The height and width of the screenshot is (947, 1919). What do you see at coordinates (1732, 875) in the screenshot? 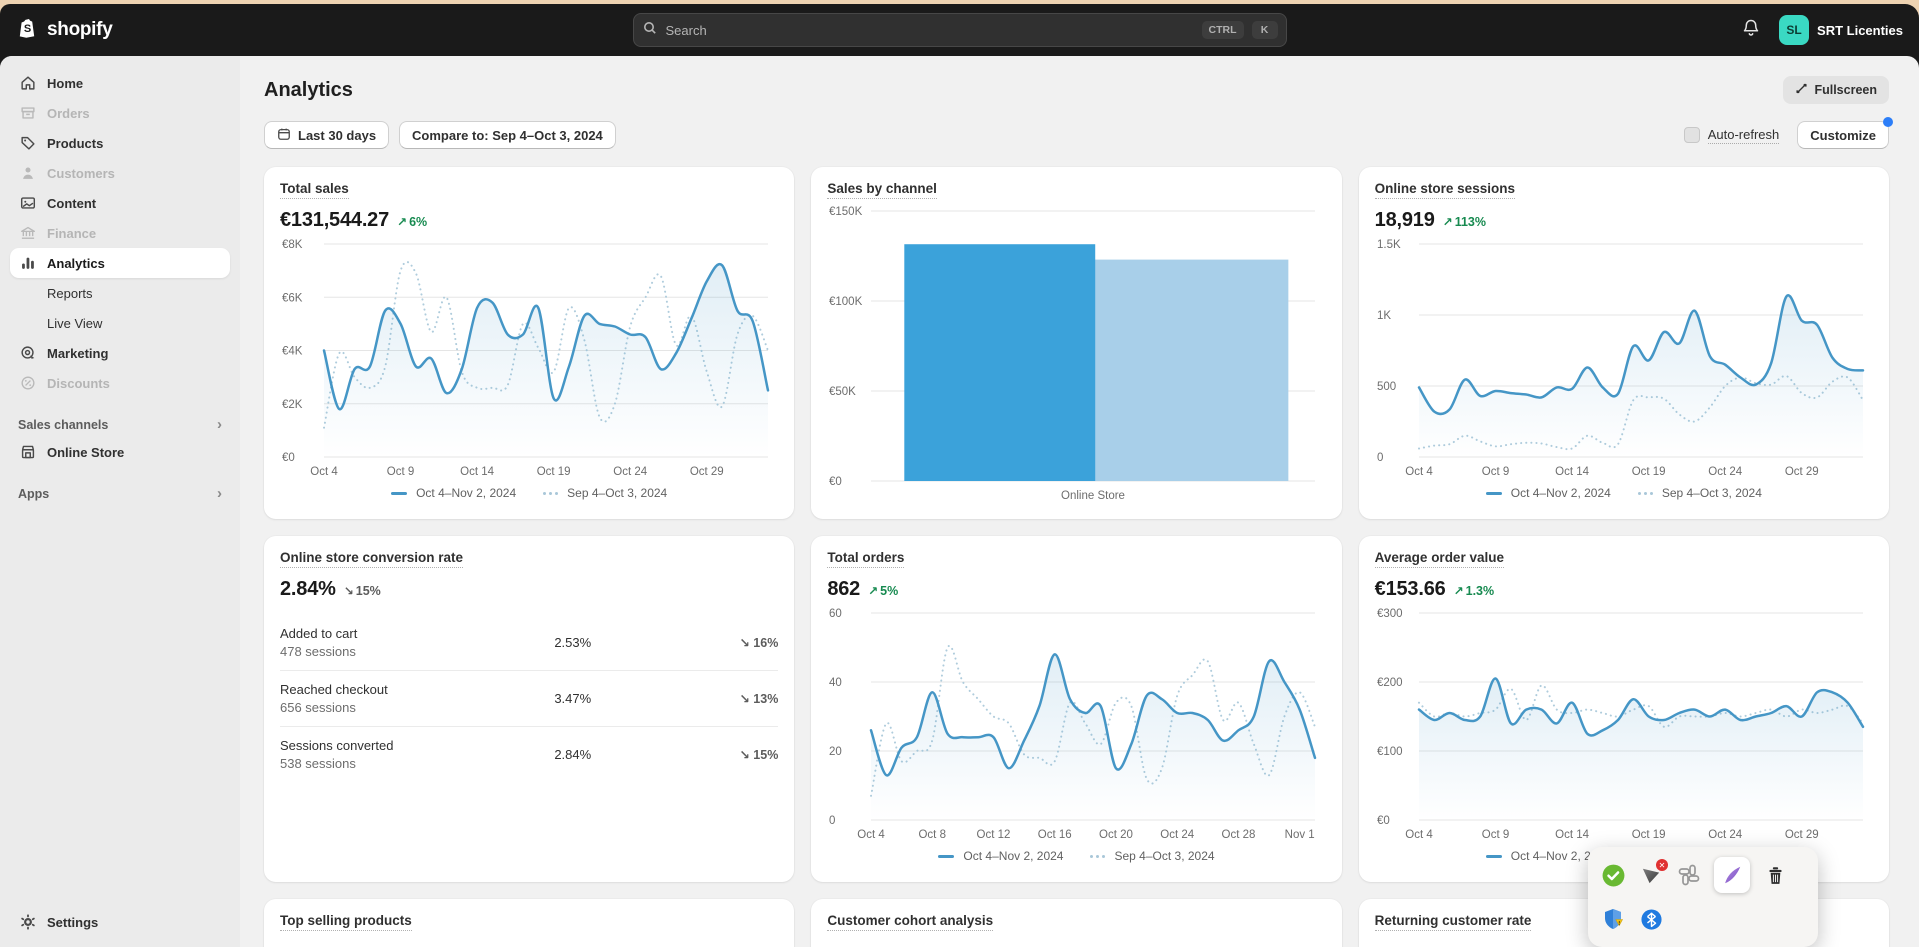
I see `feather-icon` at bounding box center [1732, 875].